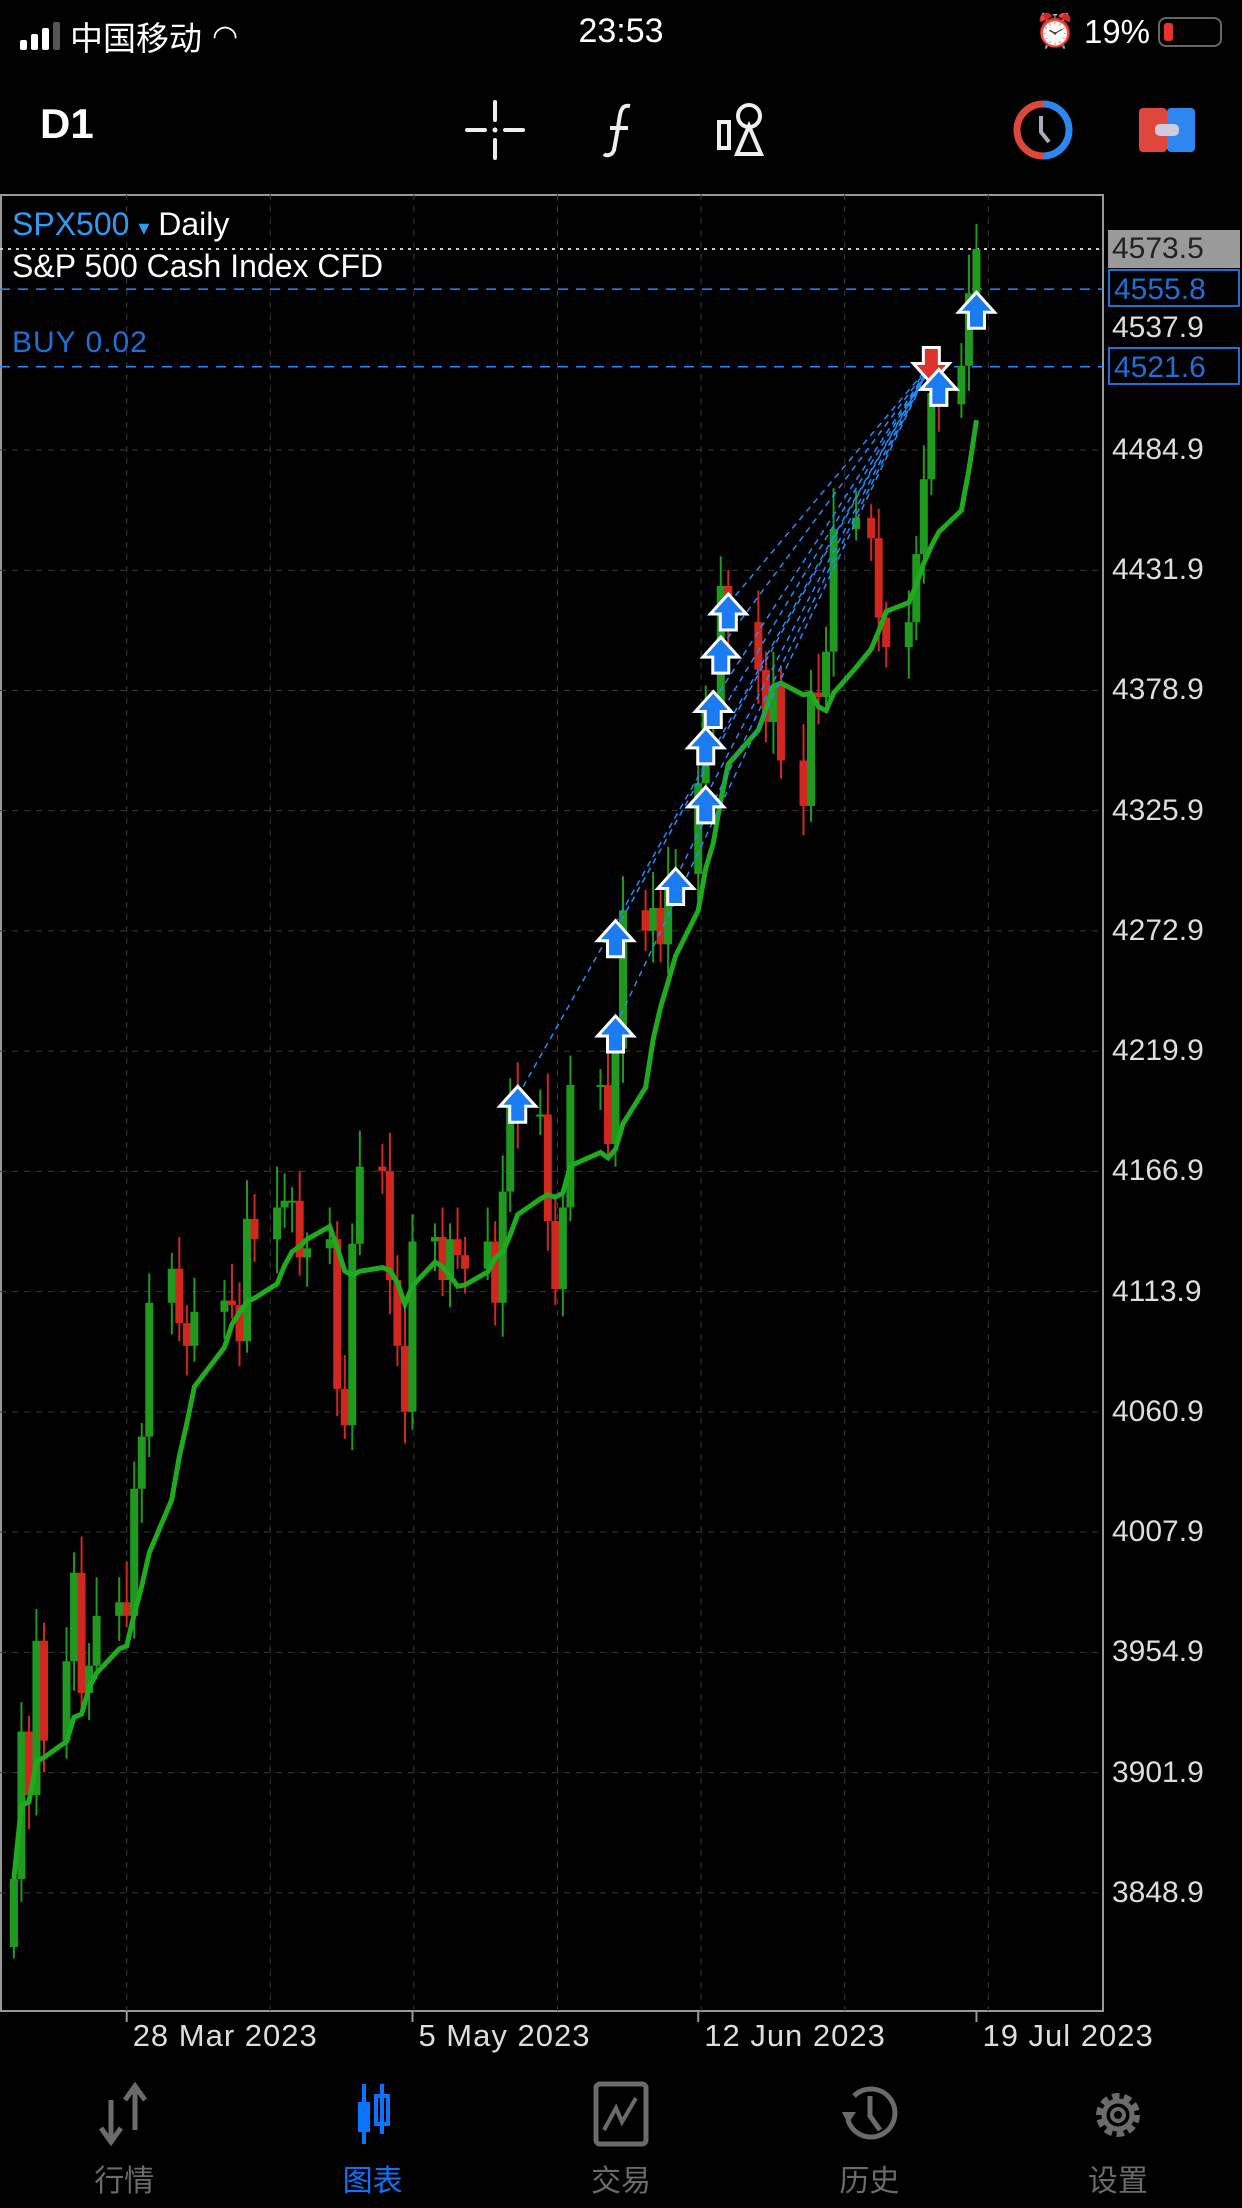 The width and height of the screenshot is (1242, 2208). I want to click on one-click-trading-icon, so click(1043, 130).